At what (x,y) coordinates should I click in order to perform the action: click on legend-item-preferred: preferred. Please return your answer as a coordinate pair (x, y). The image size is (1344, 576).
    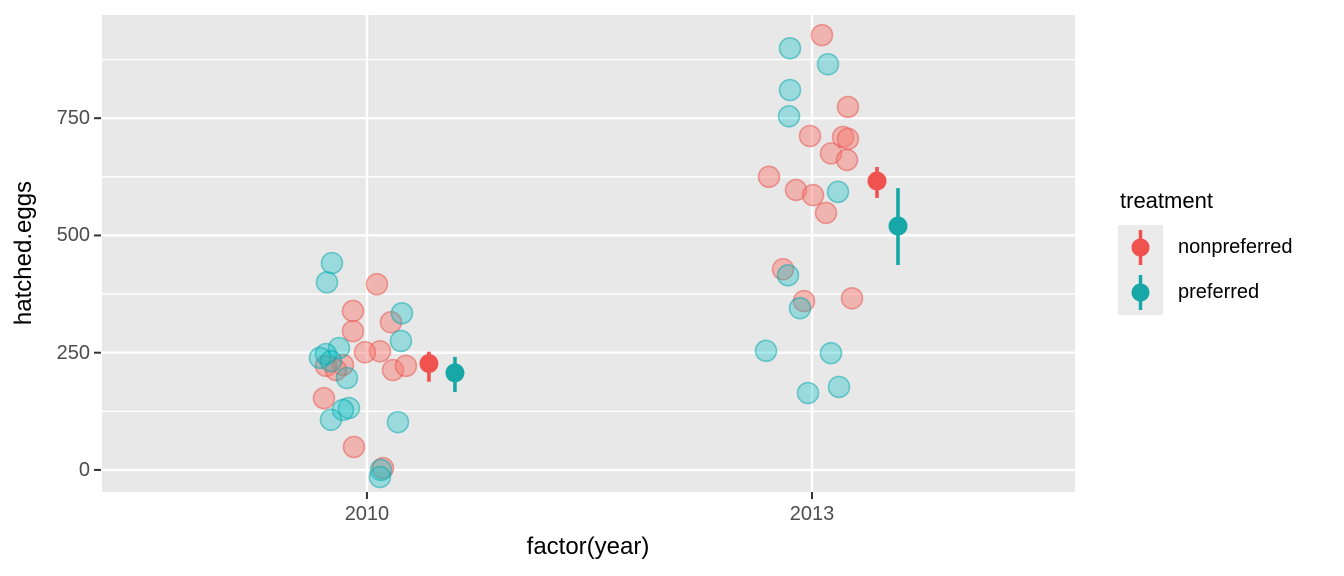
    Looking at the image, I should click on (1205, 292).